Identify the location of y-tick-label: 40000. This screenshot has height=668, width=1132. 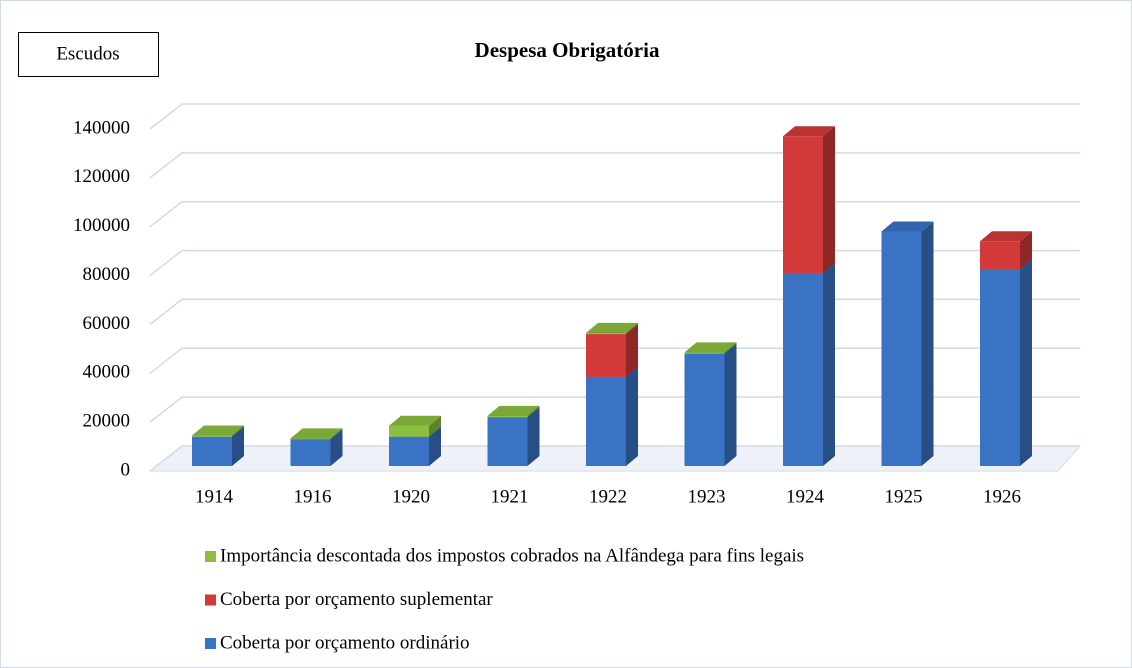
(107, 372).